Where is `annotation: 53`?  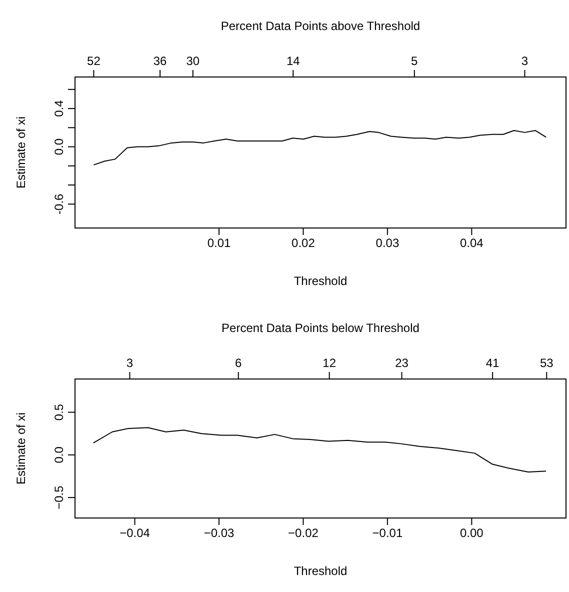 annotation: 53 is located at coordinates (547, 363).